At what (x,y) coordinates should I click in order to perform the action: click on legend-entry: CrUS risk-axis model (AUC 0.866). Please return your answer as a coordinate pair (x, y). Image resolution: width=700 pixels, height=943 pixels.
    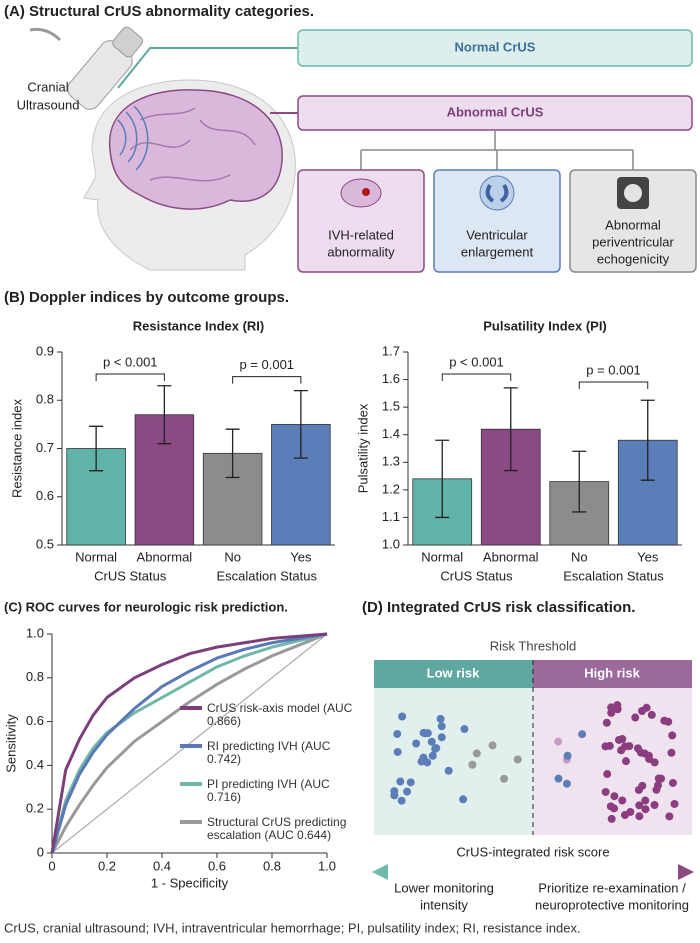
    Looking at the image, I should click on (280, 715).